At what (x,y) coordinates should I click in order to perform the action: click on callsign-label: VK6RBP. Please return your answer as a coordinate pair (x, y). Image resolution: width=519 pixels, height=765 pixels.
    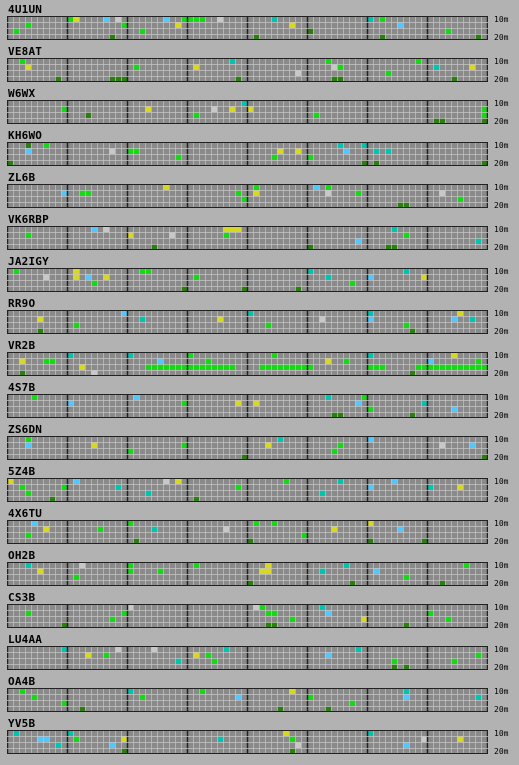
    Looking at the image, I should click on (28, 219).